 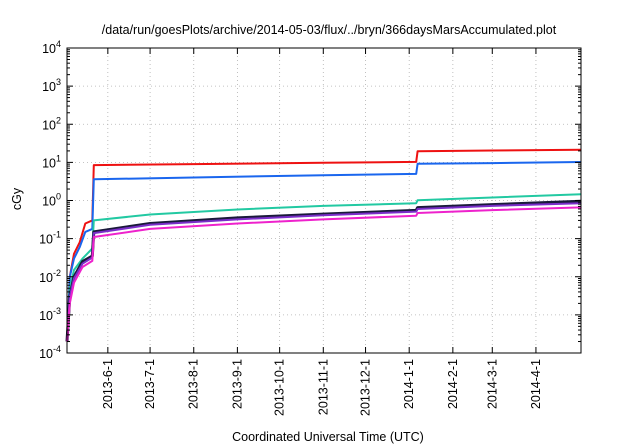 I want to click on y-tick-label: 10¹, so click(x=51, y=161).